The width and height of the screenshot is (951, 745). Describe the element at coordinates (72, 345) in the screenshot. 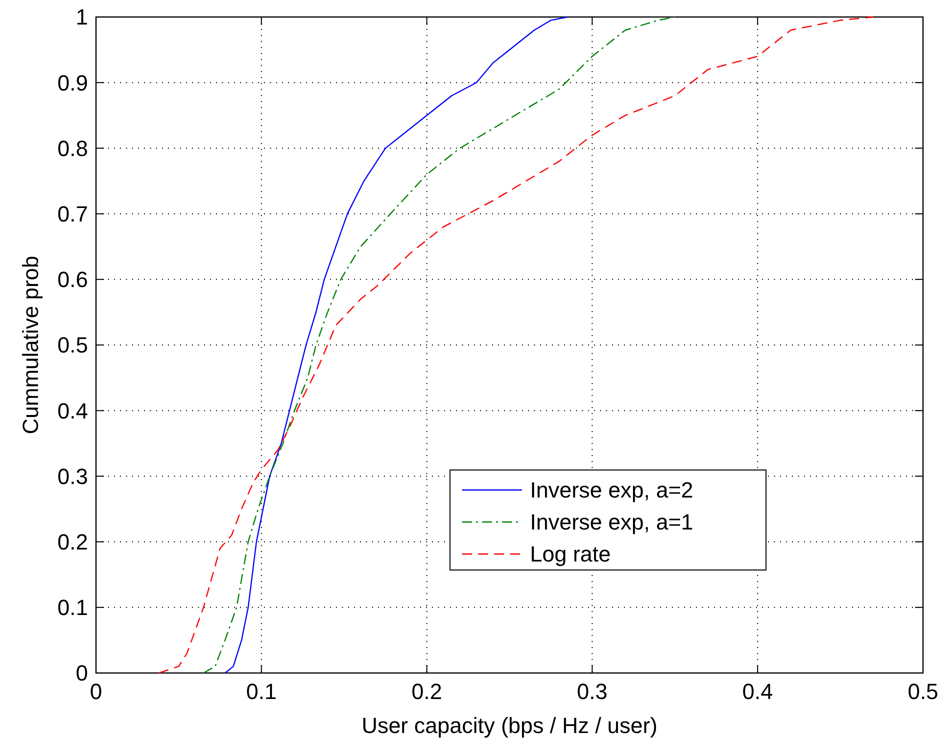

I see `y-tick-label: 0.5` at that location.